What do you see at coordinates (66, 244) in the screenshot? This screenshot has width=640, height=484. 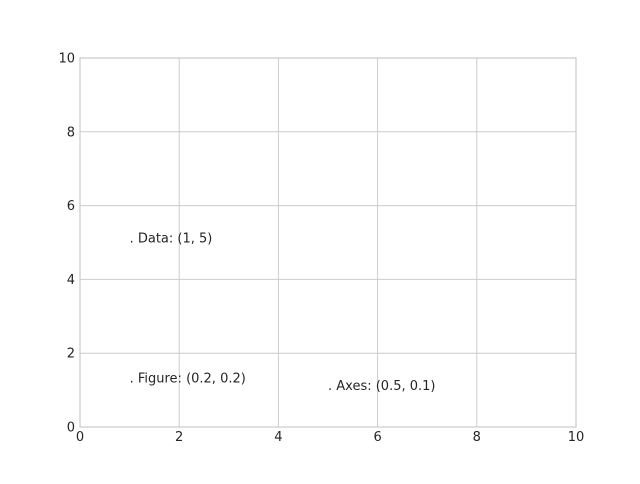 I see `y-axis-ticks: 0 2 4 6 8 10` at bounding box center [66, 244].